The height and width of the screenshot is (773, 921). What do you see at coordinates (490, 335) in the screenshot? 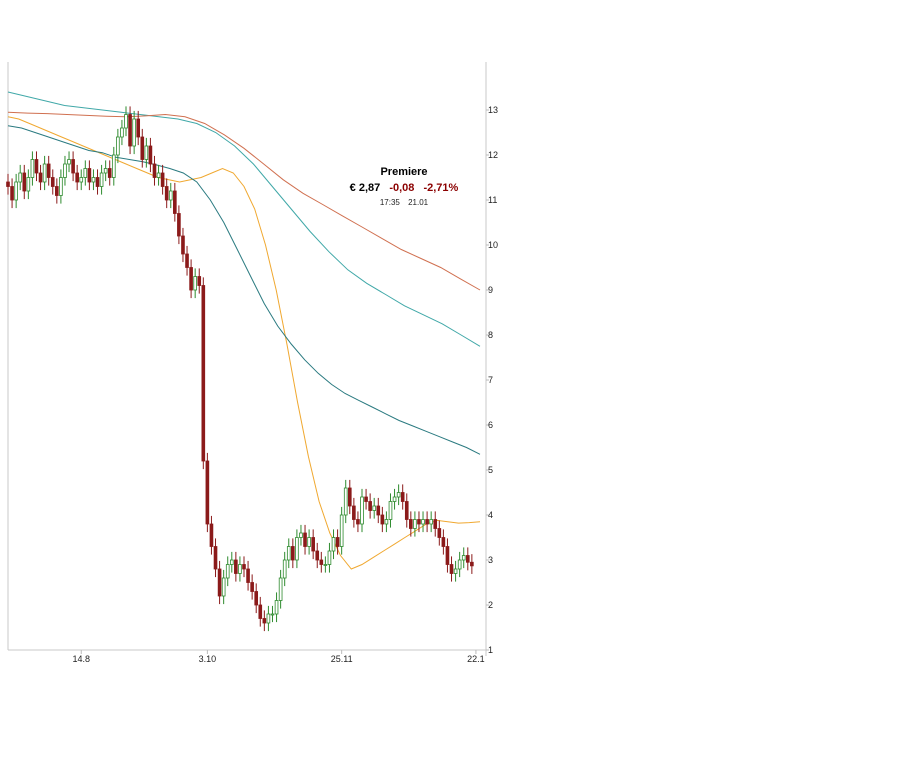
I see `y-tick-label: 8` at bounding box center [490, 335].